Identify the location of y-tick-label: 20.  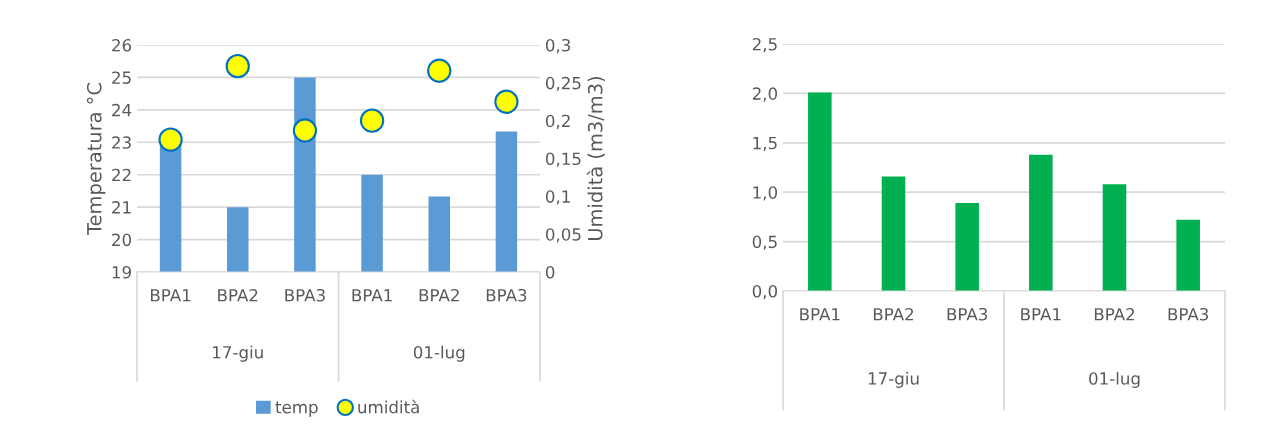
(122, 240).